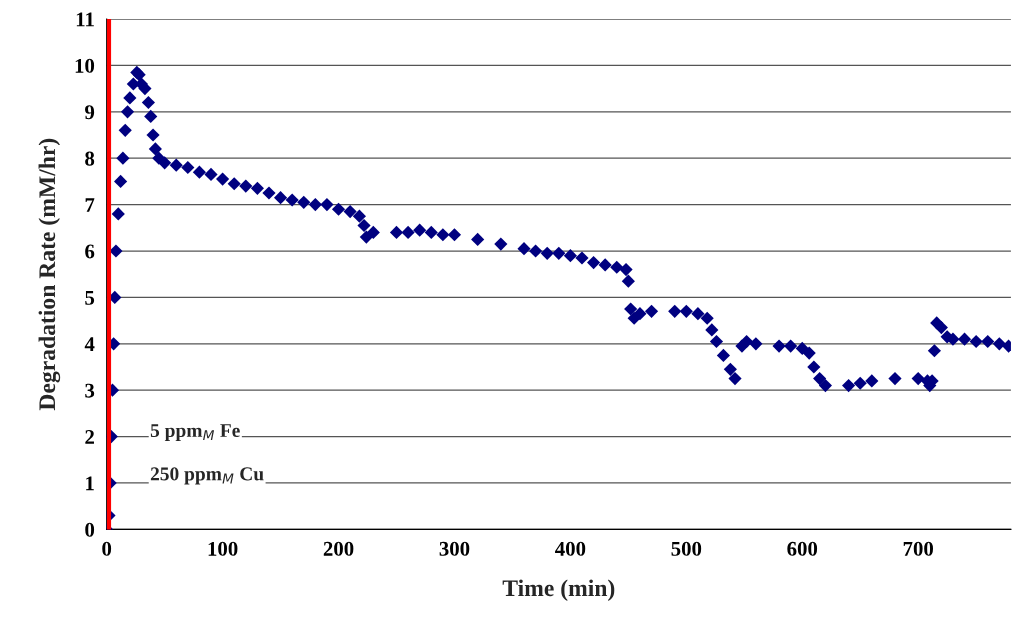 This screenshot has width=1016, height=634. I want to click on x-tick-label: 600, so click(802, 548).